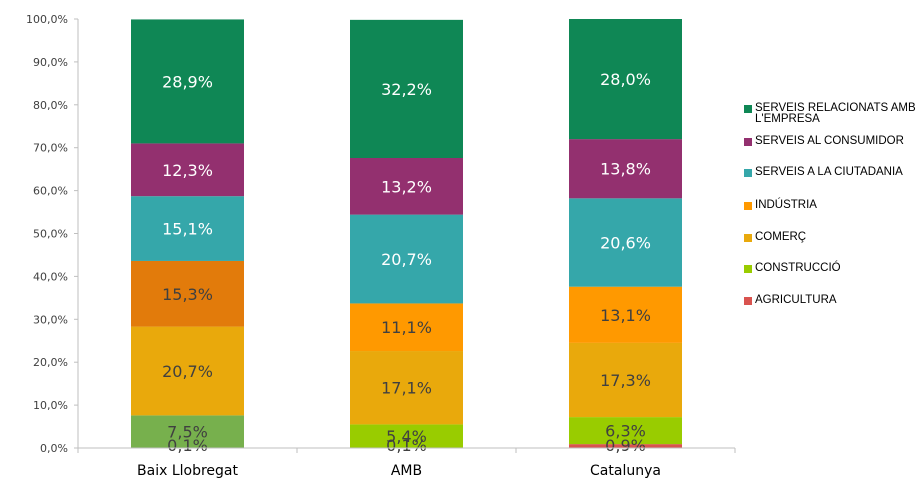 This screenshot has height=480, width=924. What do you see at coordinates (829, 141) in the screenshot?
I see `legend-label: SERVEIS AL CONSUMIDOR` at bounding box center [829, 141].